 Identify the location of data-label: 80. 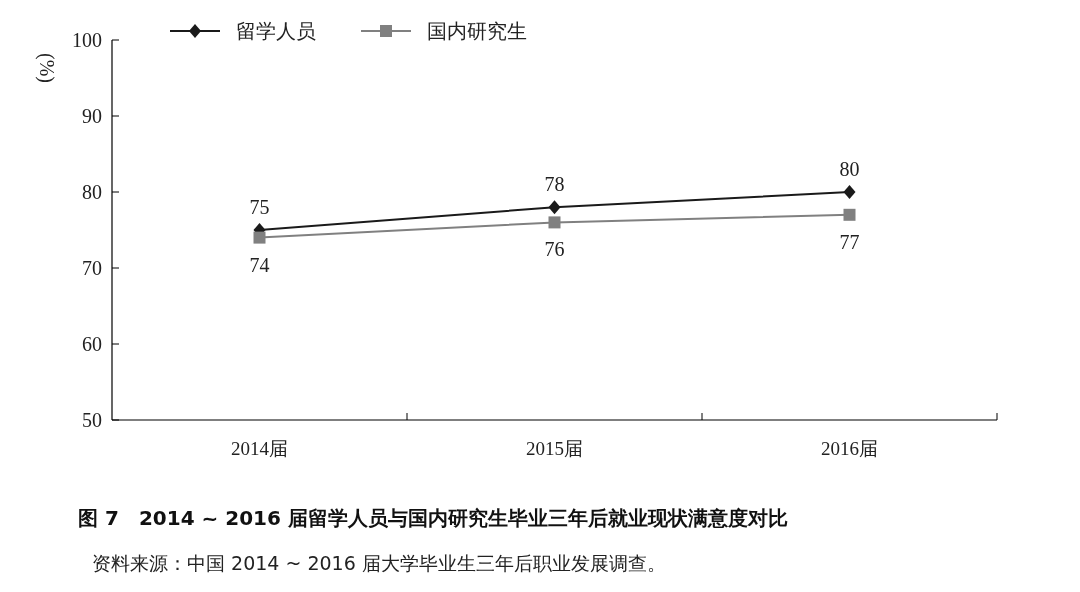
(849, 169).